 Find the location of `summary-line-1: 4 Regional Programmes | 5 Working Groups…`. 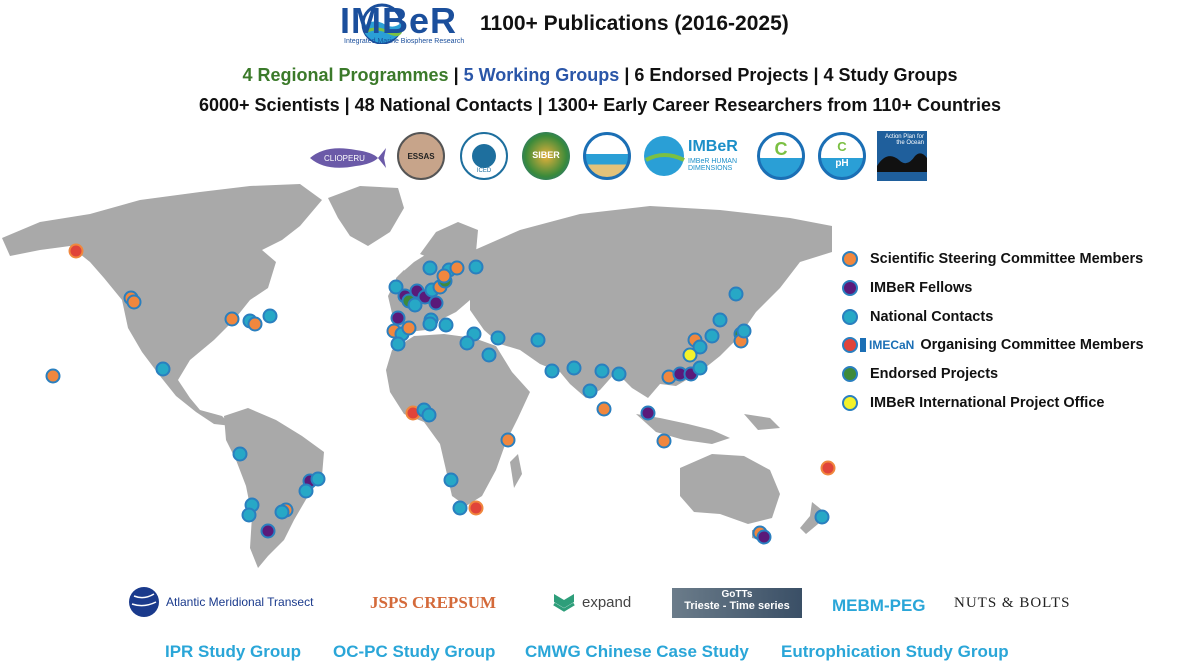

summary-line-1: 4 Regional Programmes | 5 Working Groups… is located at coordinates (600, 75).